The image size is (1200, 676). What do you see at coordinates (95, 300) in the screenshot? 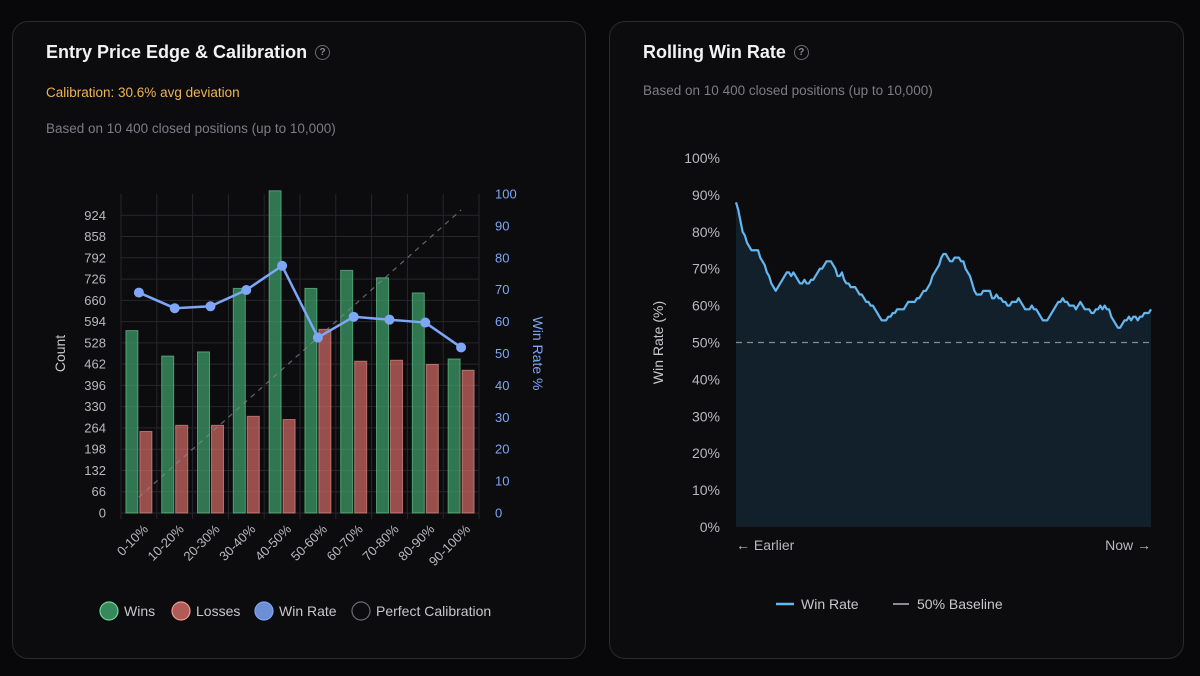
I see `y-tick-label: 660` at bounding box center [95, 300].